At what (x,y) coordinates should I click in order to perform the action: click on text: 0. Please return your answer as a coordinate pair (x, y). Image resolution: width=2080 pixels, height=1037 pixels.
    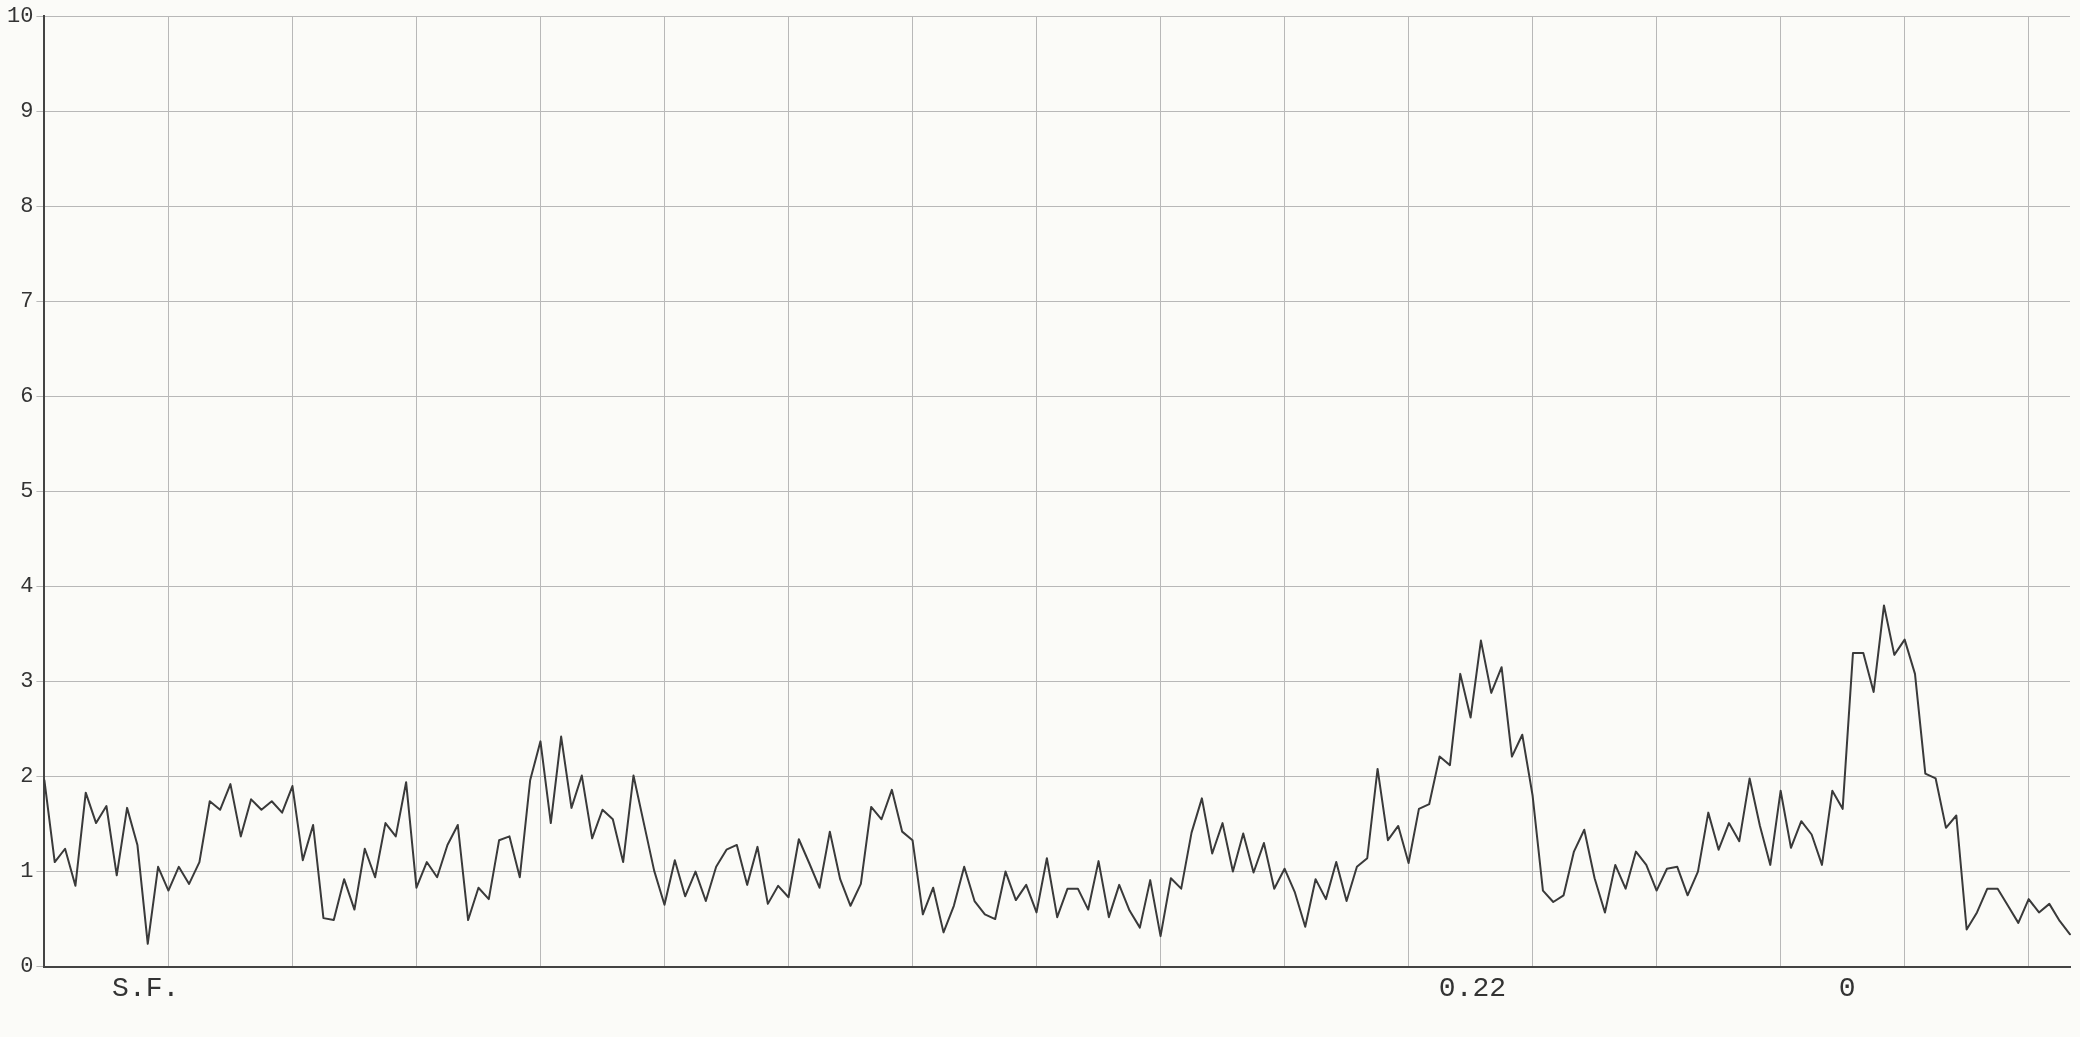
    Looking at the image, I should click on (1847, 989).